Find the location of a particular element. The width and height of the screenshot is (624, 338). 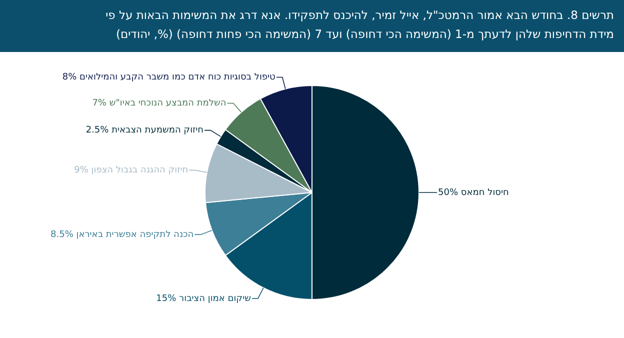

slice-label: שיקום אמון הציבור 15% is located at coordinates (203, 299).